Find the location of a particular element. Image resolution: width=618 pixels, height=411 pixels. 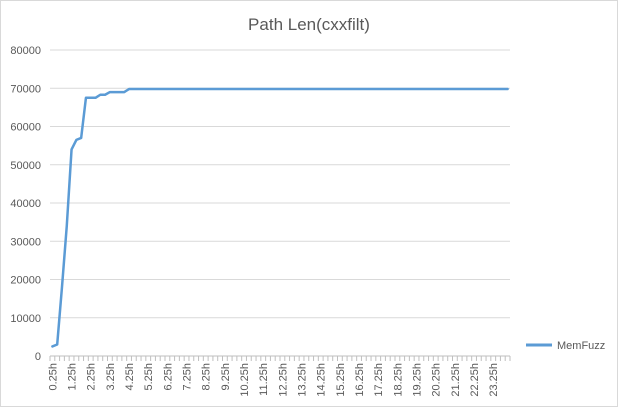

x-tick-label: 9.25h is located at coordinates (226, 377).